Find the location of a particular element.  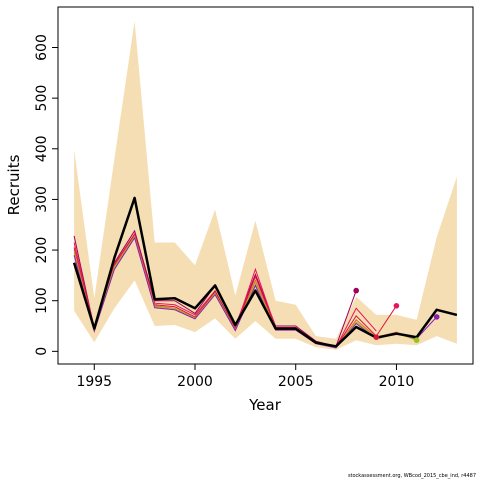

x-tick-label: 1995 is located at coordinates (94, 382).